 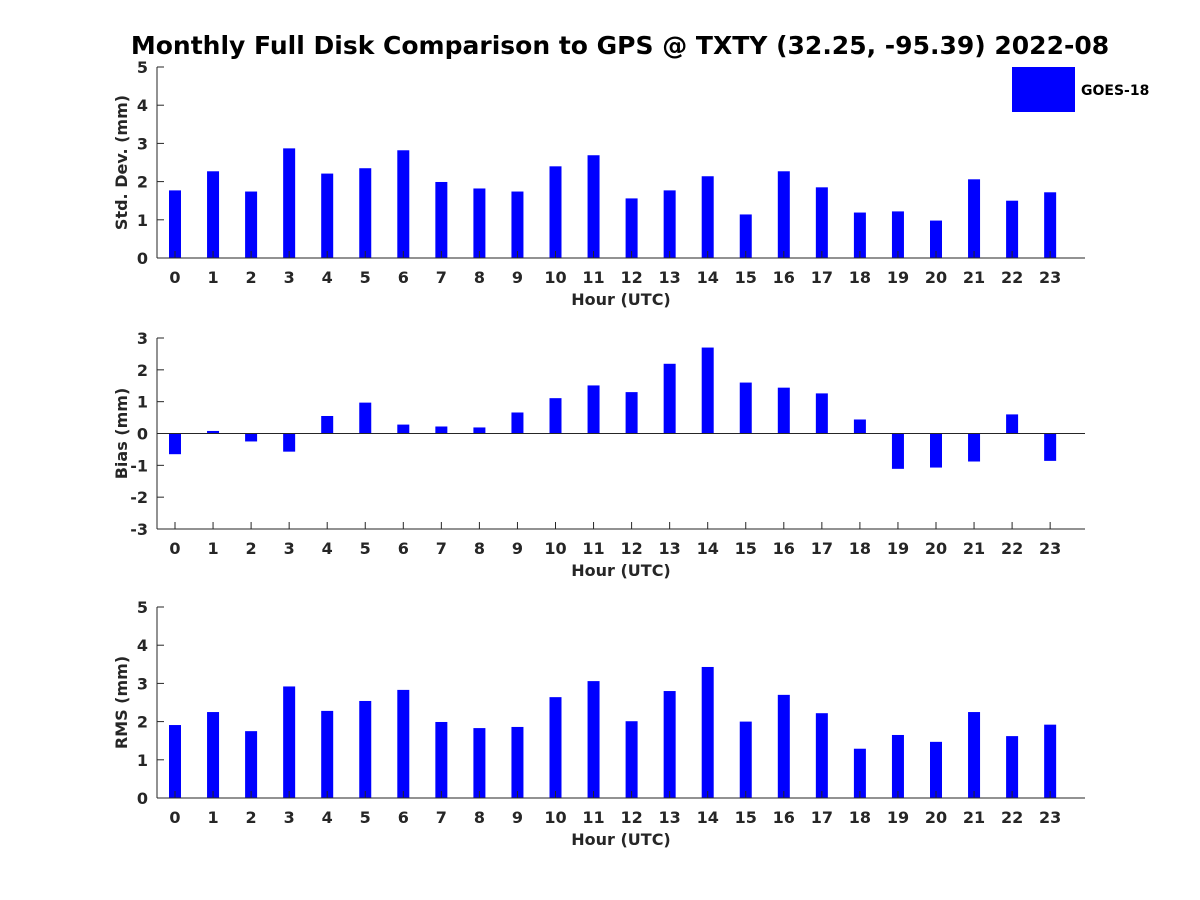 What do you see at coordinates (142, 683) in the screenshot?
I see `y-tick-label: 3` at bounding box center [142, 683].